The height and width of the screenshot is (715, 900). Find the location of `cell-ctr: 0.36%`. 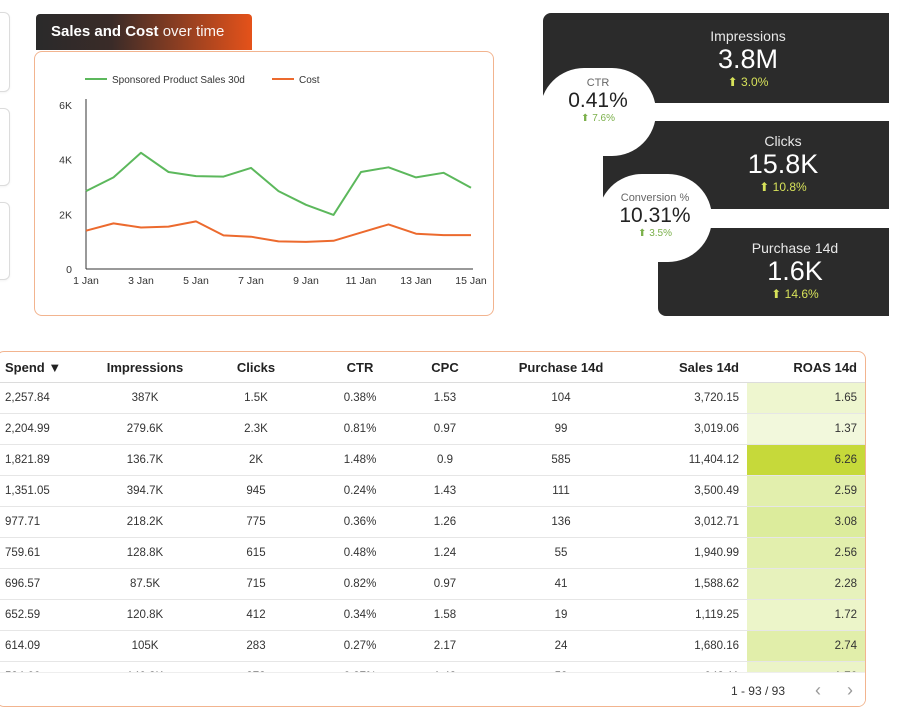

cell-ctr: 0.36% is located at coordinates (360, 522).